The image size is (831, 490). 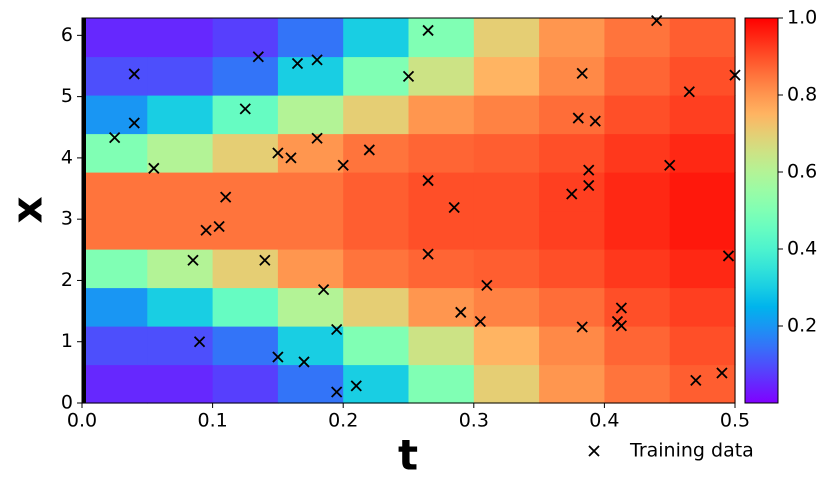 What do you see at coordinates (67, 403) in the screenshot?
I see `y-tick-label: 0` at bounding box center [67, 403].